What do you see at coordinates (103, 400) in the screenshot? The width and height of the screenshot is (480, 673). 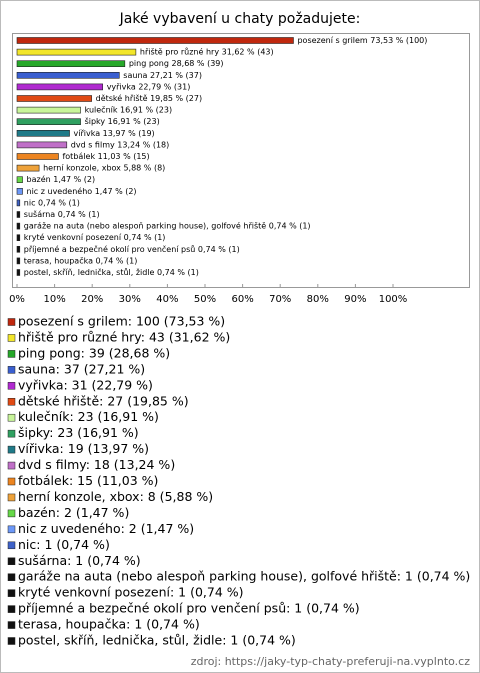 I see `legend-label: dětské hřiště: 27 (19,85 %)` at bounding box center [103, 400].